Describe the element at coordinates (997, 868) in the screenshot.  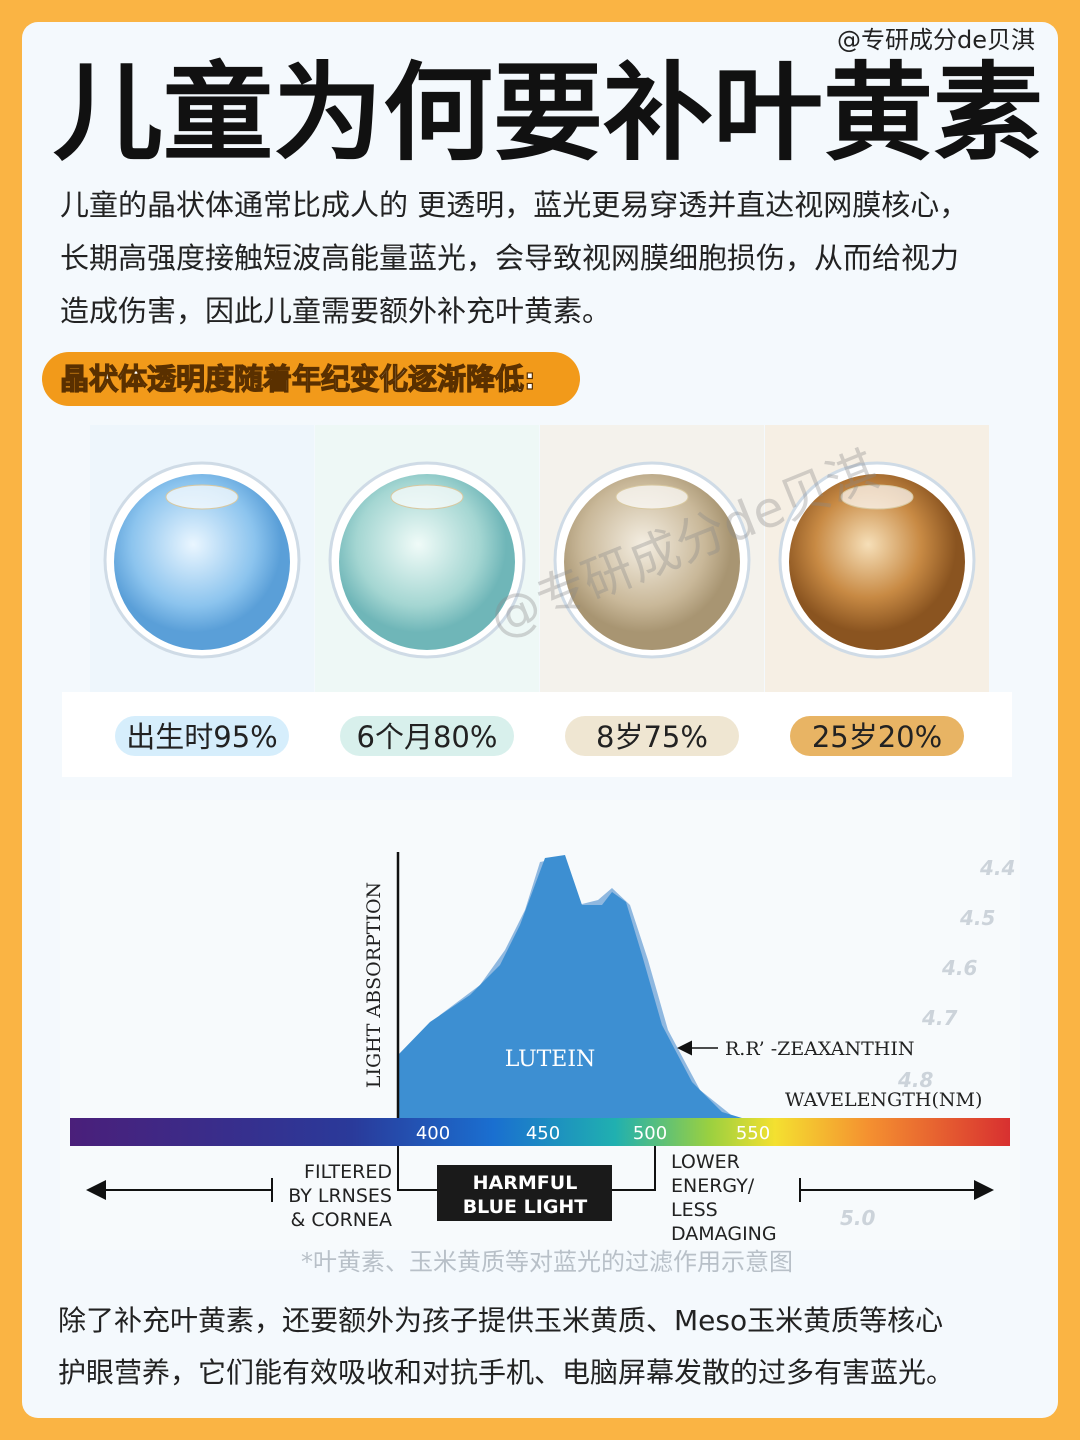
I see `eye-chart-number: 4.4` at that location.